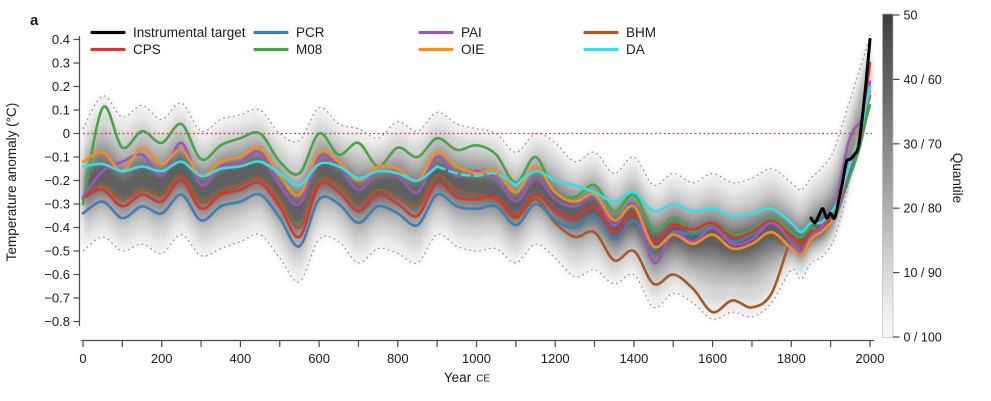 This screenshot has height=401, width=991. Describe the element at coordinates (870, 358) in the screenshot. I see `x-tick-label: 2000` at that location.